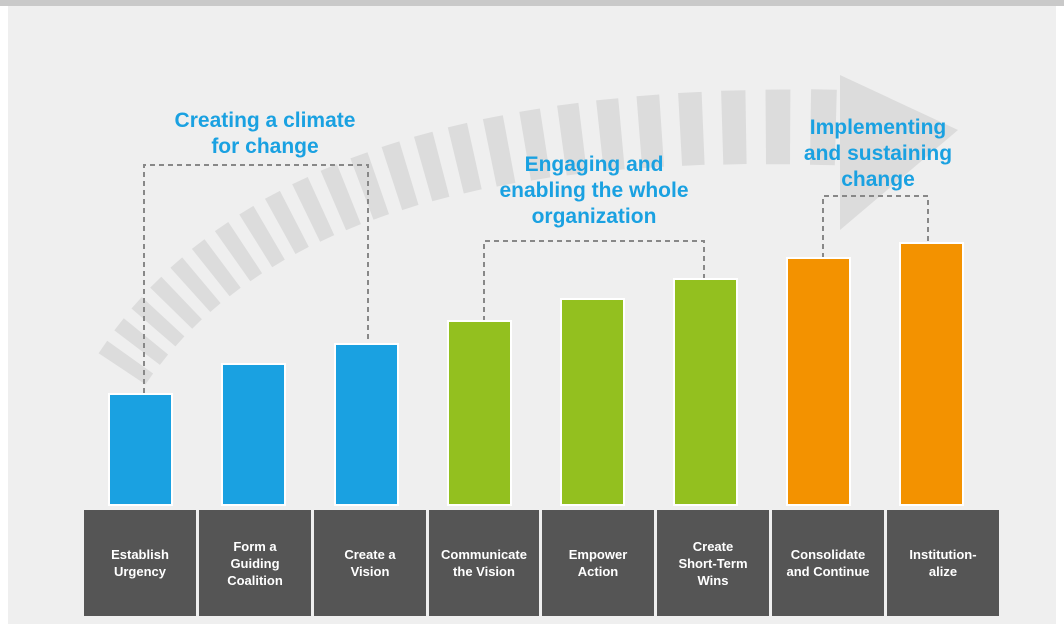 This screenshot has width=1064, height=626. I want to click on step-label-short-term-wins: Create Short-Term Wins, so click(713, 563).